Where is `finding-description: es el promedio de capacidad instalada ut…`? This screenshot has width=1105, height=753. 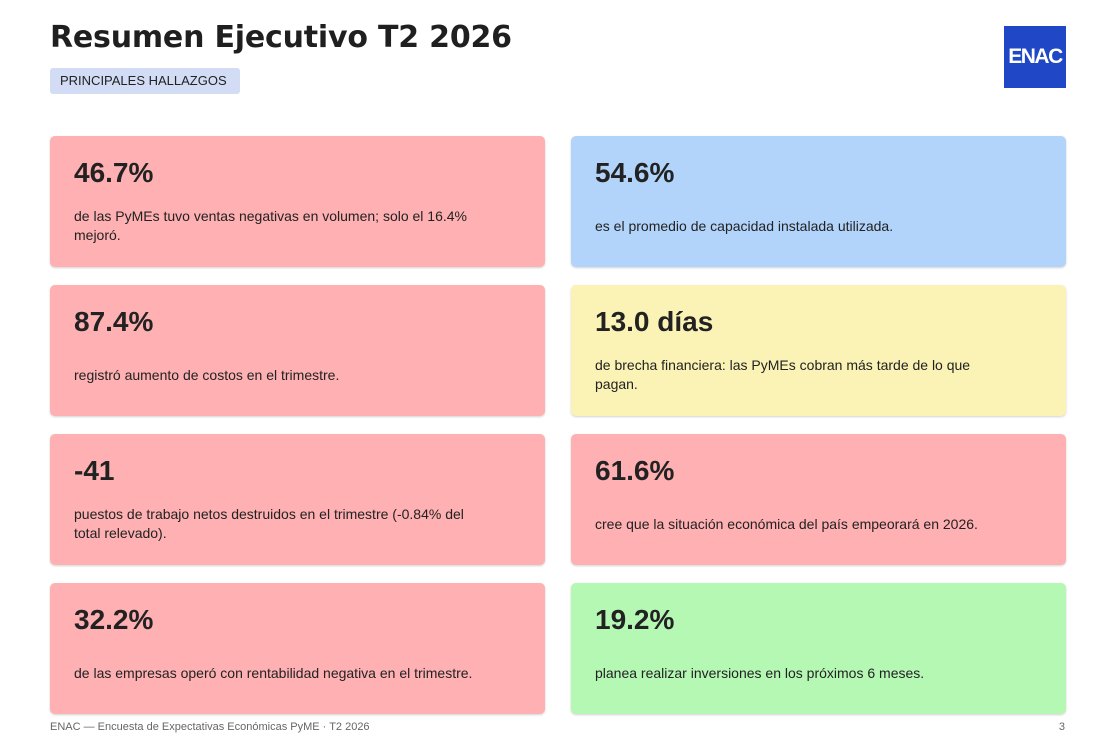 finding-description: es el promedio de capacidad instalada ut… is located at coordinates (744, 225).